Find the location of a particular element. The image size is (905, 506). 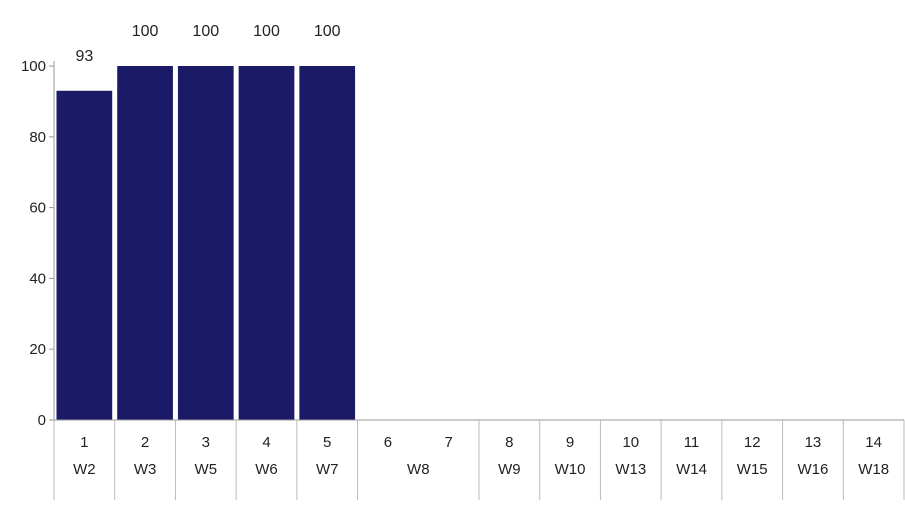

category-number-label: 13 is located at coordinates (813, 442).